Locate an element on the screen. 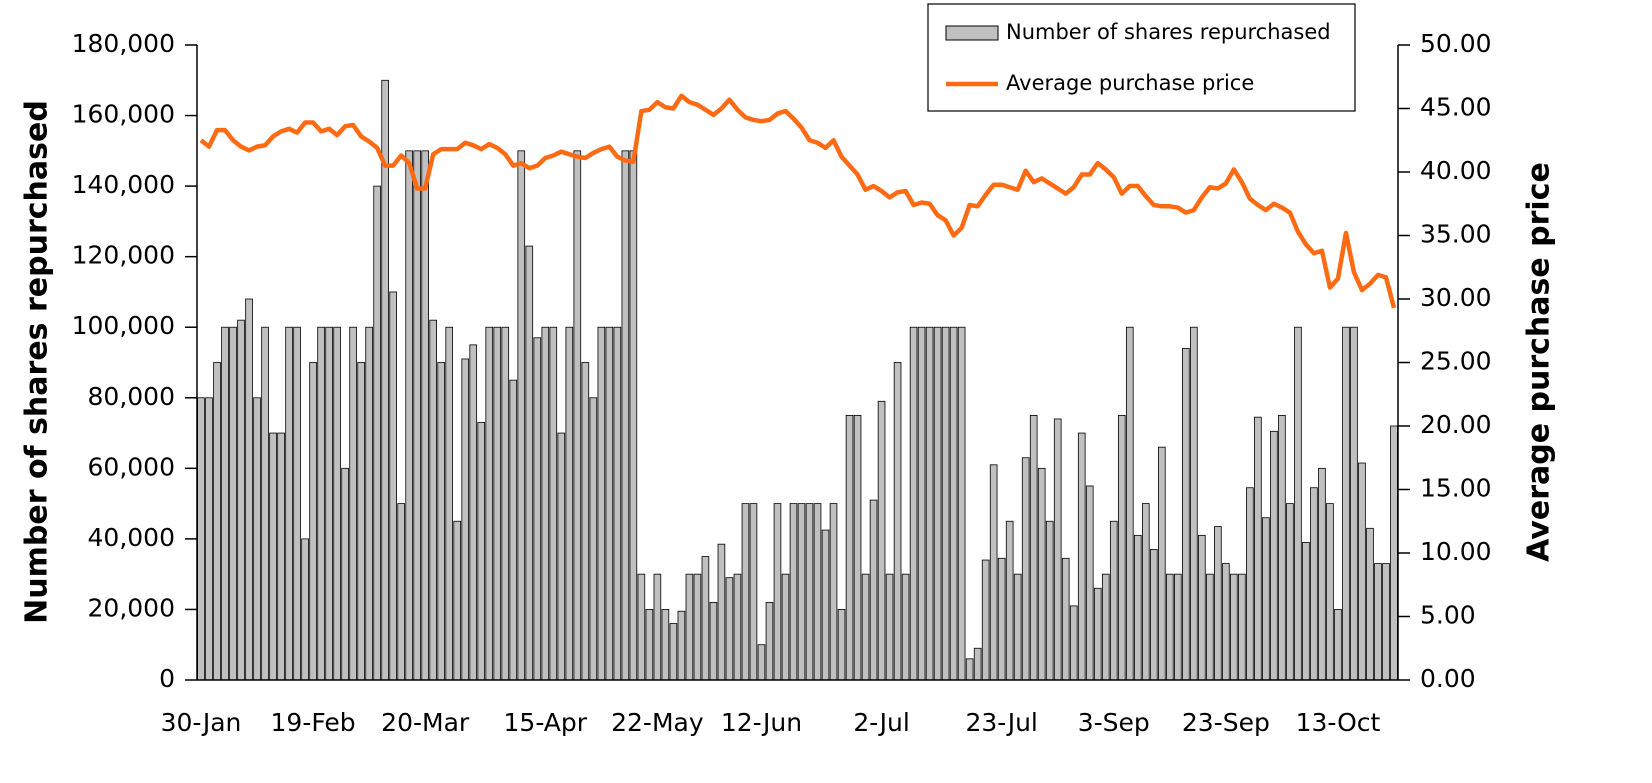 The width and height of the screenshot is (1652, 783). y-tick-label: 140,000 is located at coordinates (123, 184).